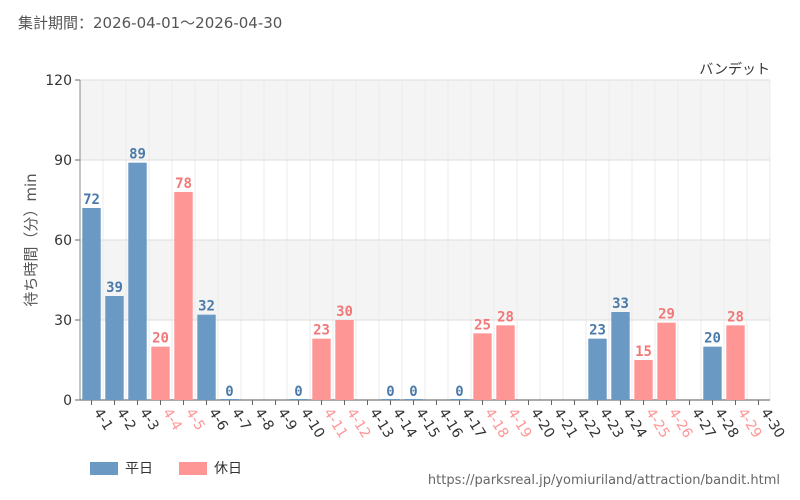  I want to click on x-tick-label: 4-26, so click(680, 424).